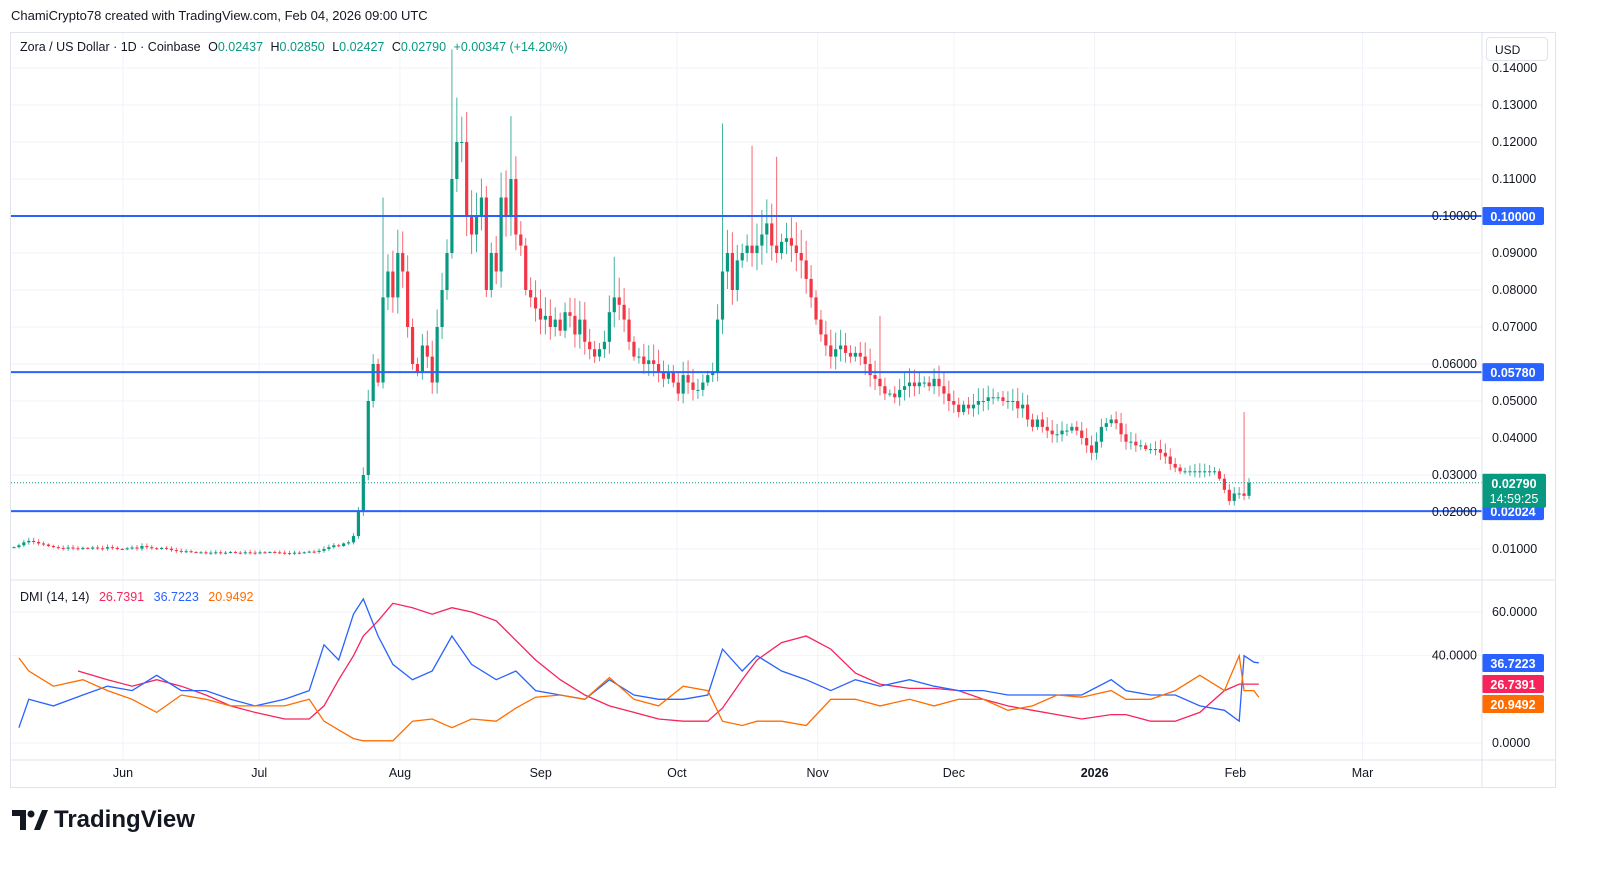  What do you see at coordinates (1511, 743) in the screenshot?
I see `dmi-tick-label: 0.0000` at bounding box center [1511, 743].